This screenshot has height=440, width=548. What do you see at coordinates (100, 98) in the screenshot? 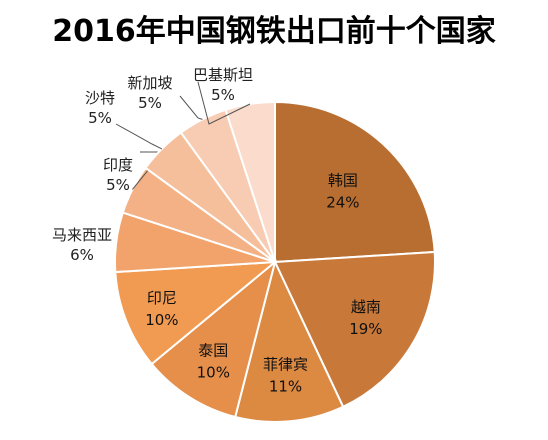
I see `slice-label-7: 沙特` at bounding box center [100, 98].